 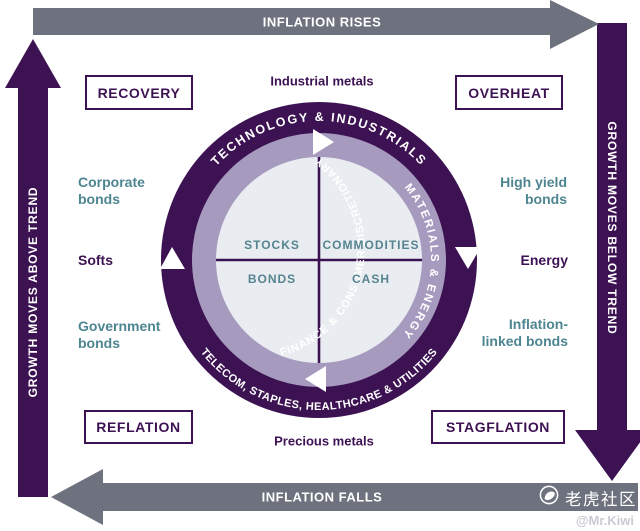 I want to click on inflation-falls-label: INFLATION FALLS, so click(x=322, y=497).